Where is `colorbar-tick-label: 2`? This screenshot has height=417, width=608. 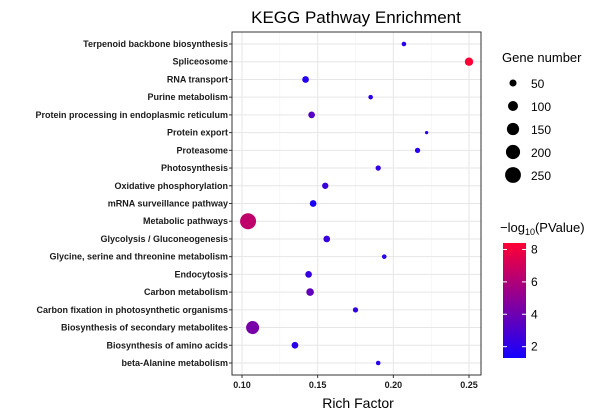 colorbar-tick-label: 2 is located at coordinates (534, 347).